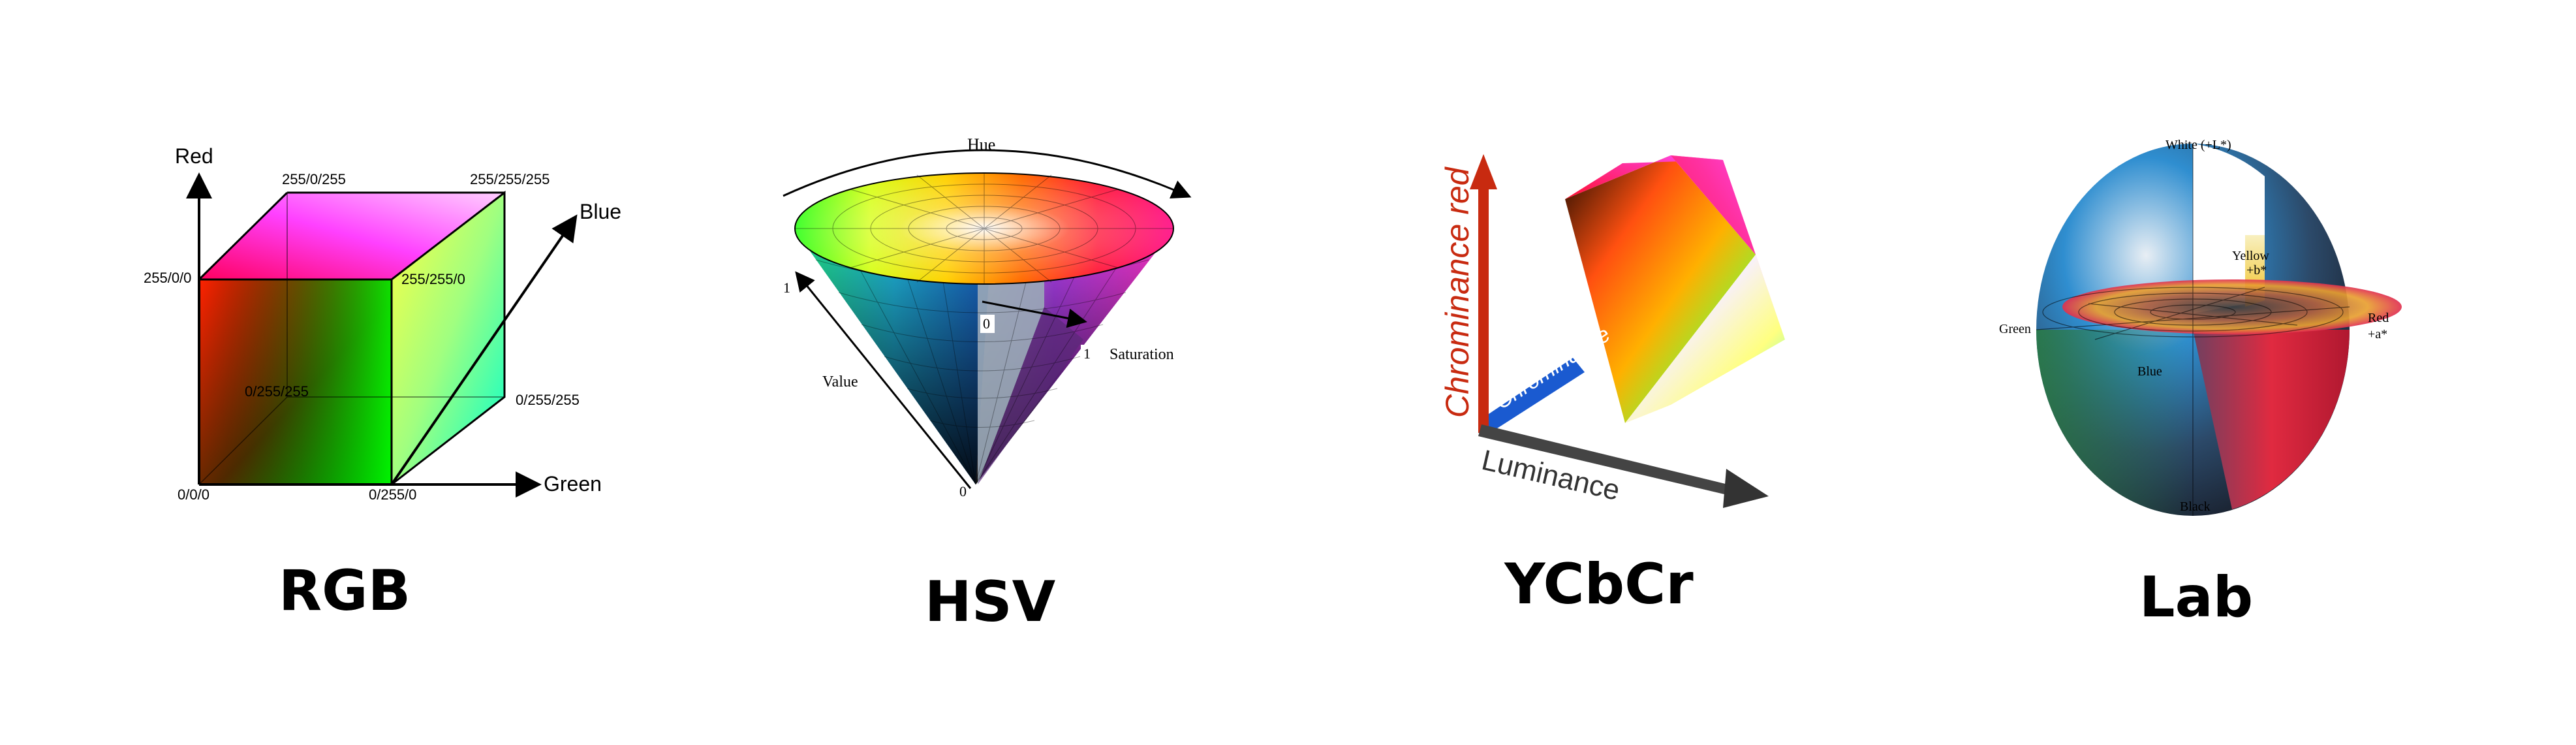 Image resolution: width=2576 pixels, height=745 pixels. Describe the element at coordinates (433, 279) in the screenshot. I see `corner-yellow-label: 255/255/0` at that location.